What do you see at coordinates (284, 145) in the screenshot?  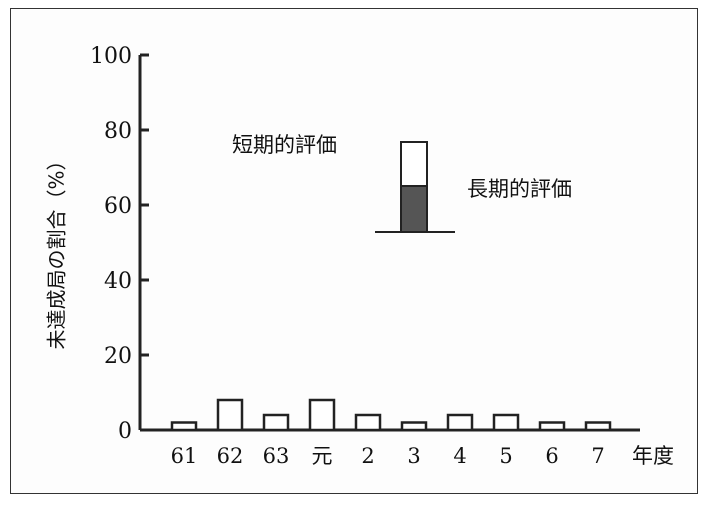 I see `legend-short-label: 短期的評価` at bounding box center [284, 145].